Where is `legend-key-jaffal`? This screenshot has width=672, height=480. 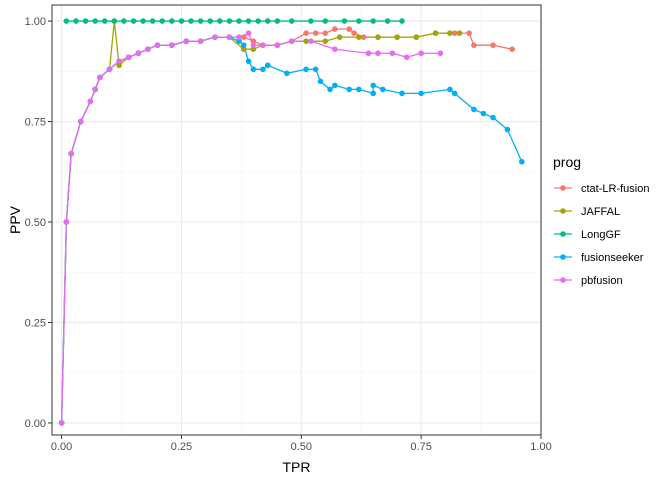 legend-key-jaffal is located at coordinates (563, 211).